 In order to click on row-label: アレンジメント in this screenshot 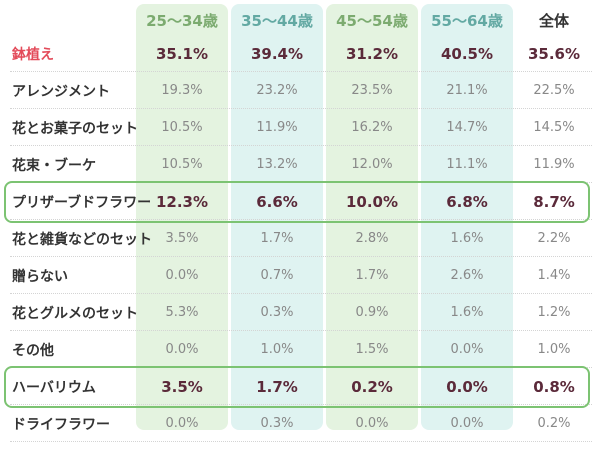, I will do `click(61, 91)`.